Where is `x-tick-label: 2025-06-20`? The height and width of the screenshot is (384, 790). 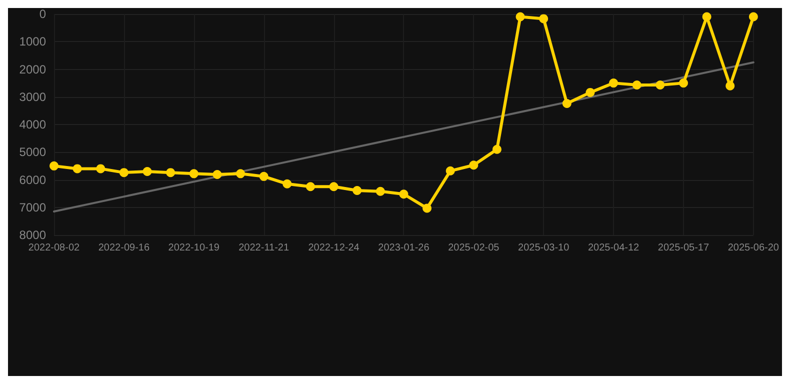
x-tick-label: 2025-06-20 is located at coordinates (754, 248).